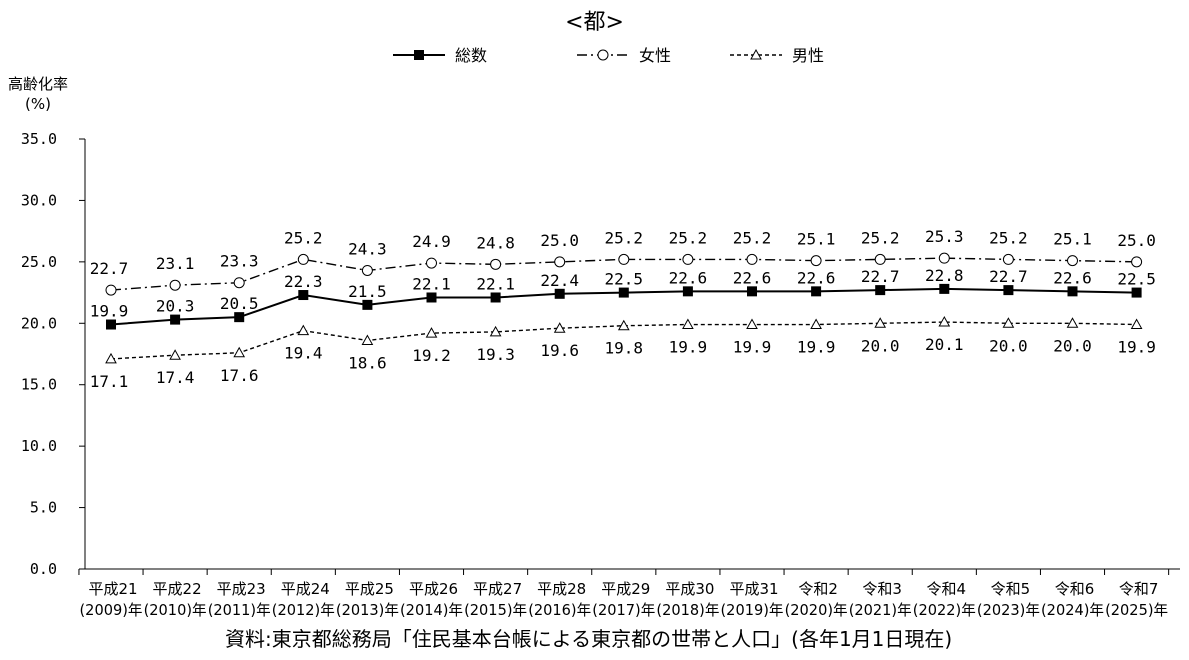  I want to click on data-label: 19.3, so click(495, 354).